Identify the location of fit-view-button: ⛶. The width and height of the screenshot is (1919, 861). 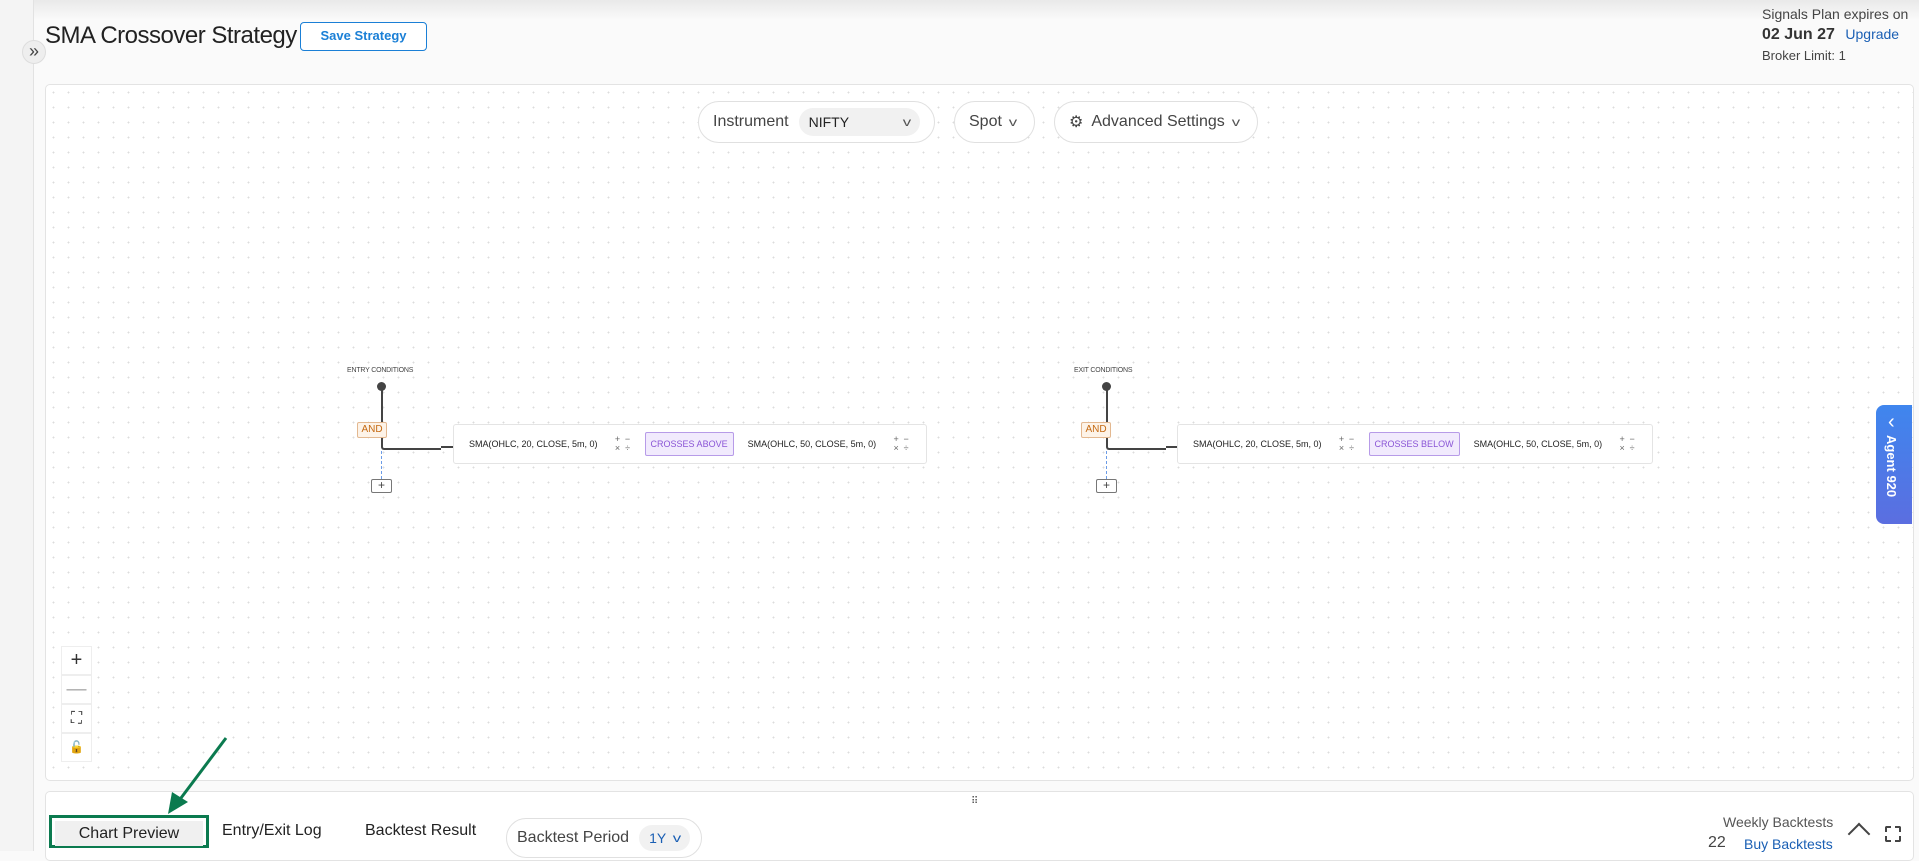
(76, 718).